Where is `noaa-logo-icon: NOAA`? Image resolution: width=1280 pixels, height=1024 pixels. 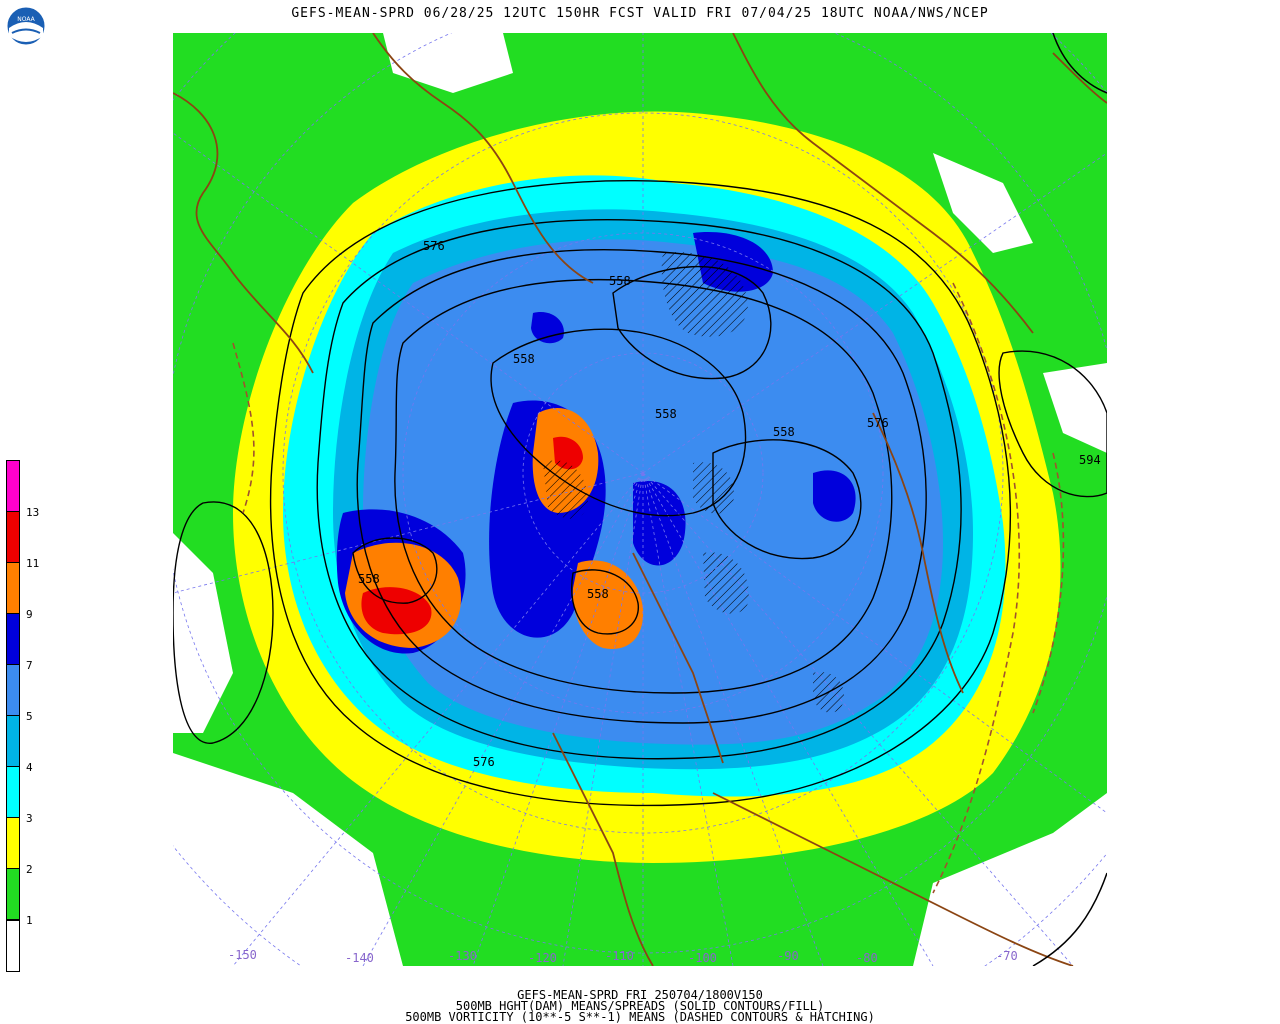
noaa-logo-icon: NOAA is located at coordinates (26, 26).